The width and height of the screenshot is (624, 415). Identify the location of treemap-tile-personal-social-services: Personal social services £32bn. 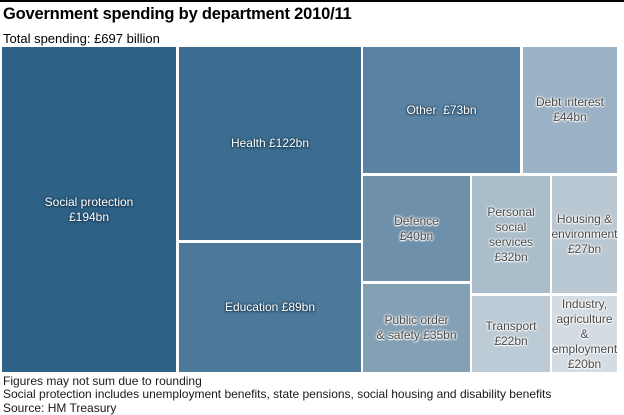
(511, 234).